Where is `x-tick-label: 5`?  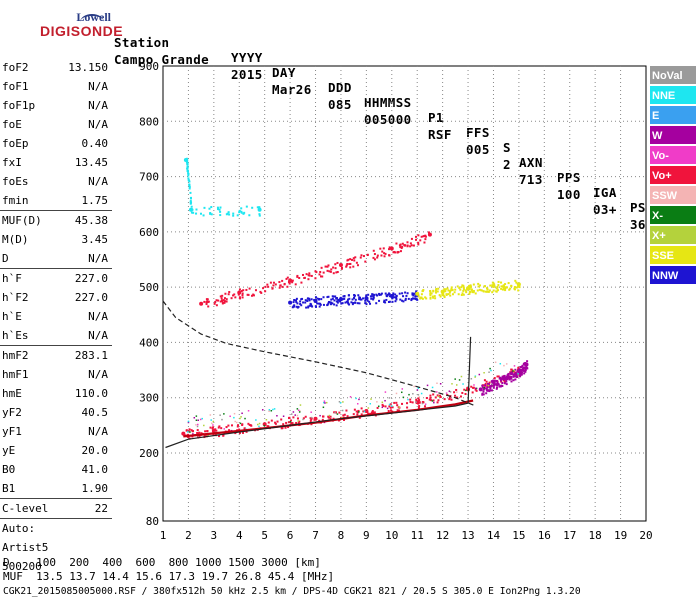 x-tick-label: 5 is located at coordinates (264, 535).